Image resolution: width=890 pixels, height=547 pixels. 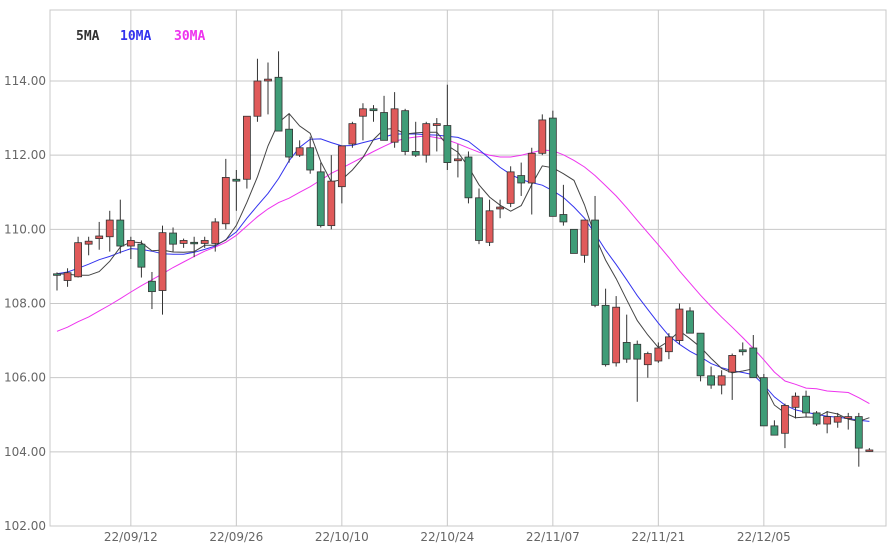 What do you see at coordinates (140, 36) in the screenshot?
I see `legend: 5MA 10MA 30MA` at bounding box center [140, 36].